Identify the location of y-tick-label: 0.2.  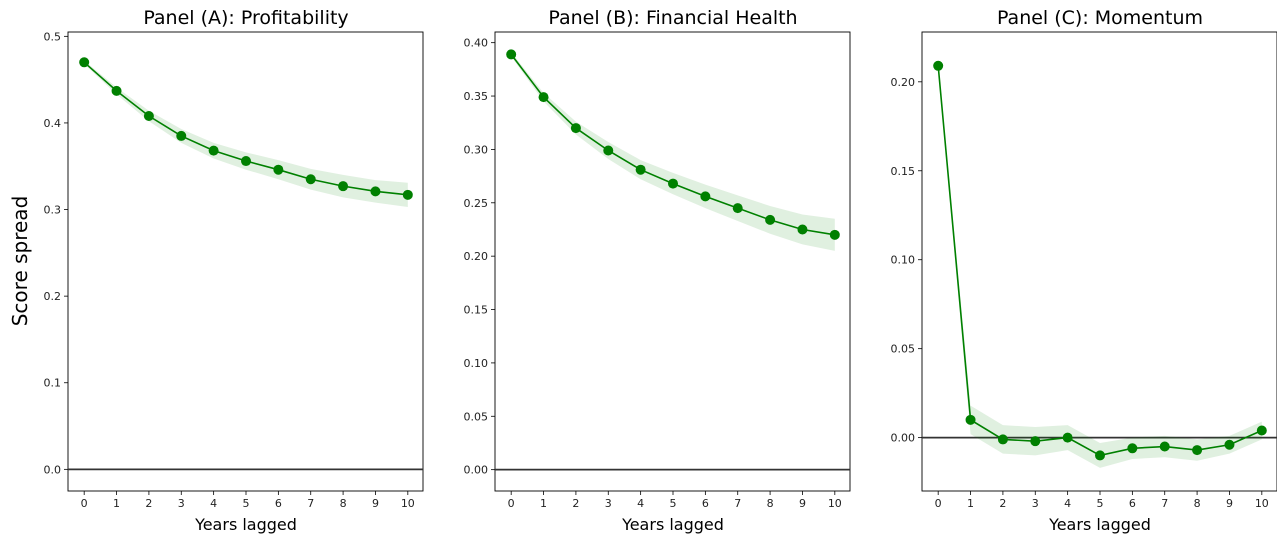
(53, 296).